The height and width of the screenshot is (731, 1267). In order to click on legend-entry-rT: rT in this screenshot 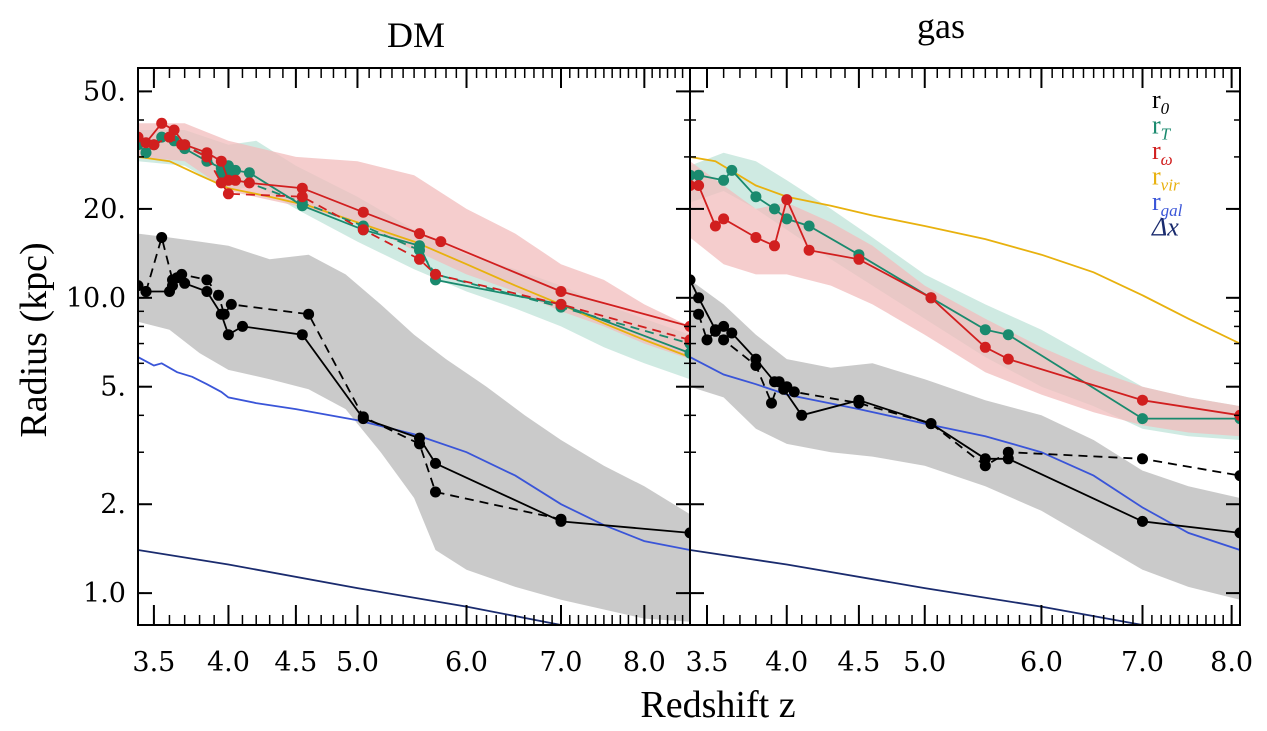, I will do `click(1162, 127)`.